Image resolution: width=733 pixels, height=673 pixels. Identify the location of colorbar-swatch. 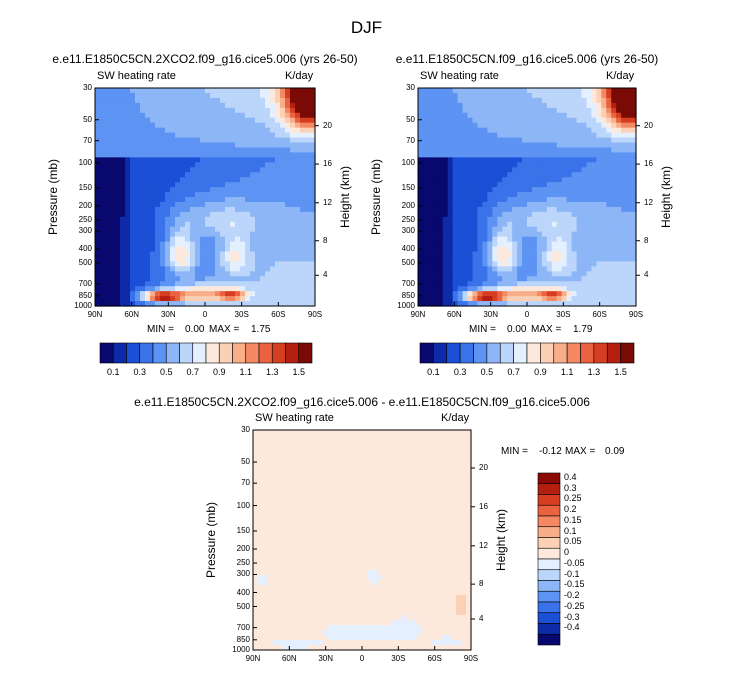
(506, 353).